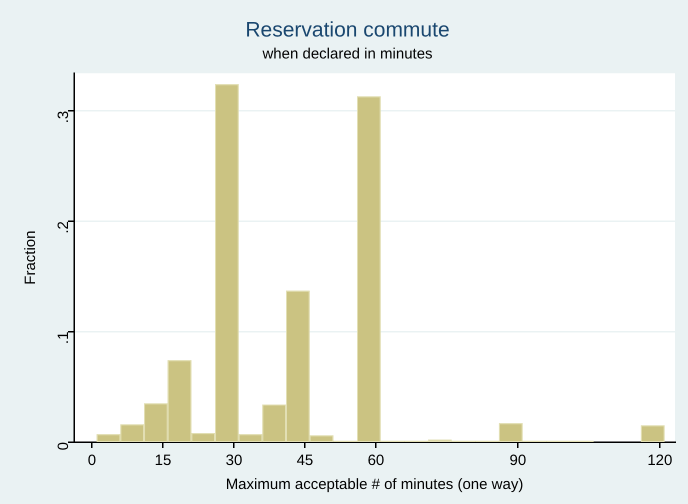 The width and height of the screenshot is (688, 504). What do you see at coordinates (163, 461) in the screenshot?
I see `x-tick-label: 15` at bounding box center [163, 461].